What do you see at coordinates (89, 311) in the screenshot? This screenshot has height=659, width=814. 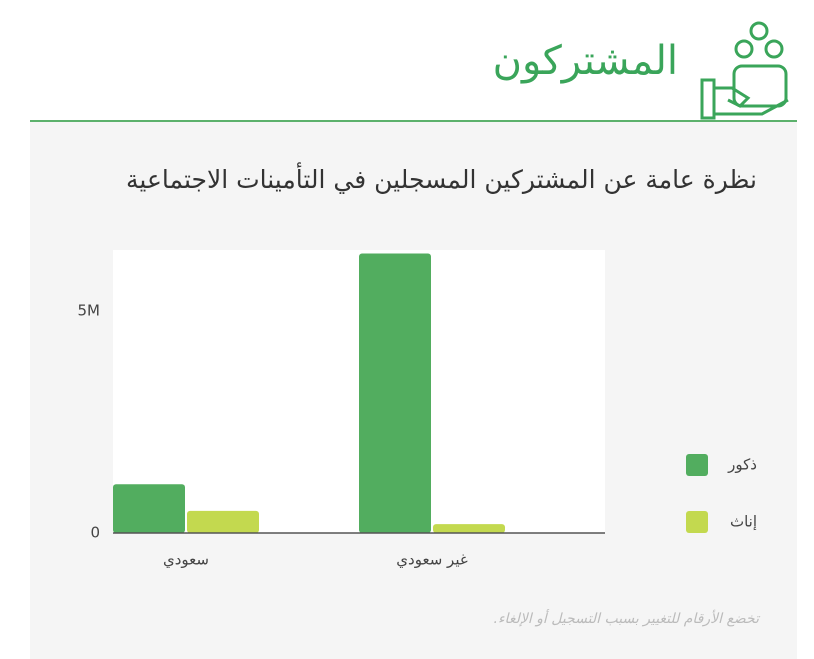 I see `y-tick-label: 5M` at bounding box center [89, 311].